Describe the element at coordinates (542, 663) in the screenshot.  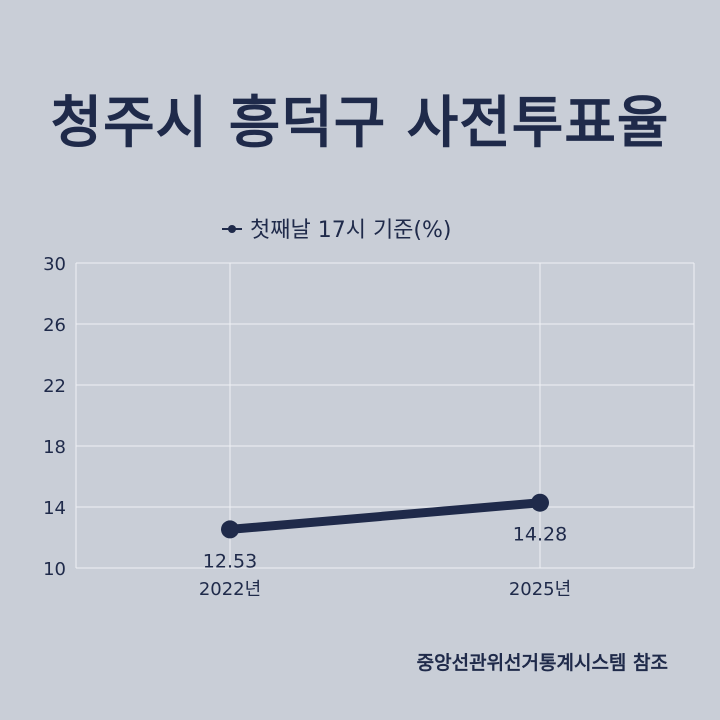
I see `source-note: 중앙선관위선거통계시스템 참조` at that location.